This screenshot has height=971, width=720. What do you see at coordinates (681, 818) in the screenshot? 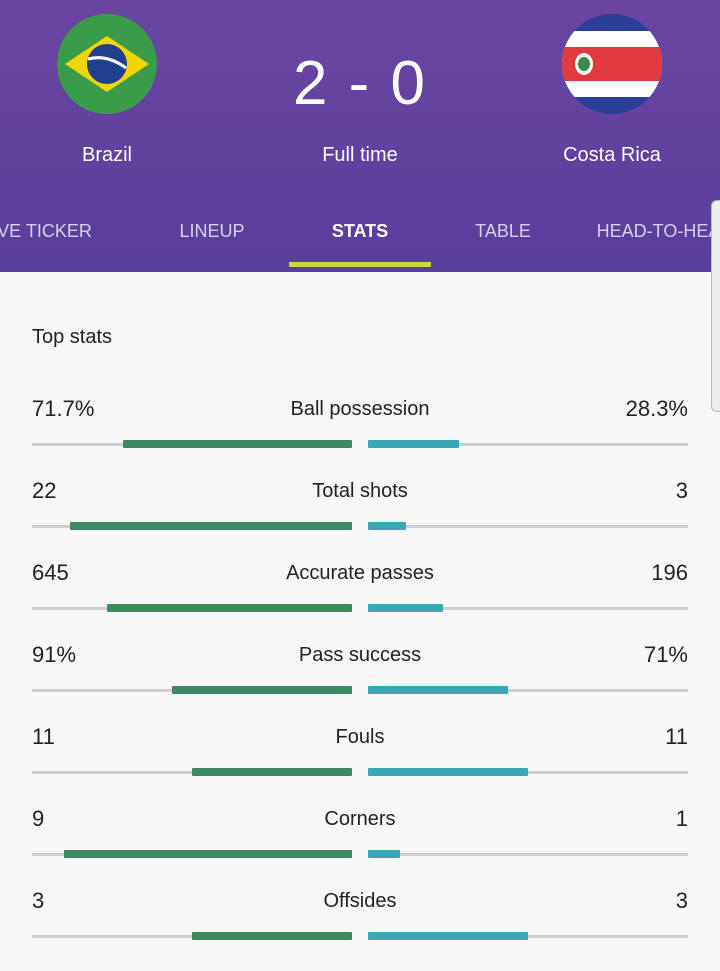
I see `away-value: 1` at bounding box center [681, 818].